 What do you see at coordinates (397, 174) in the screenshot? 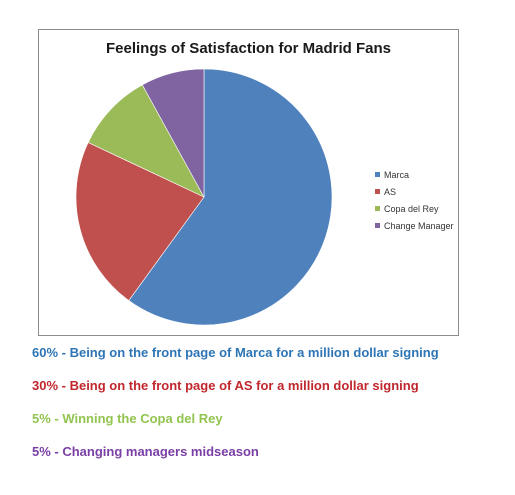
I see `legend-label: Marca` at bounding box center [397, 174].